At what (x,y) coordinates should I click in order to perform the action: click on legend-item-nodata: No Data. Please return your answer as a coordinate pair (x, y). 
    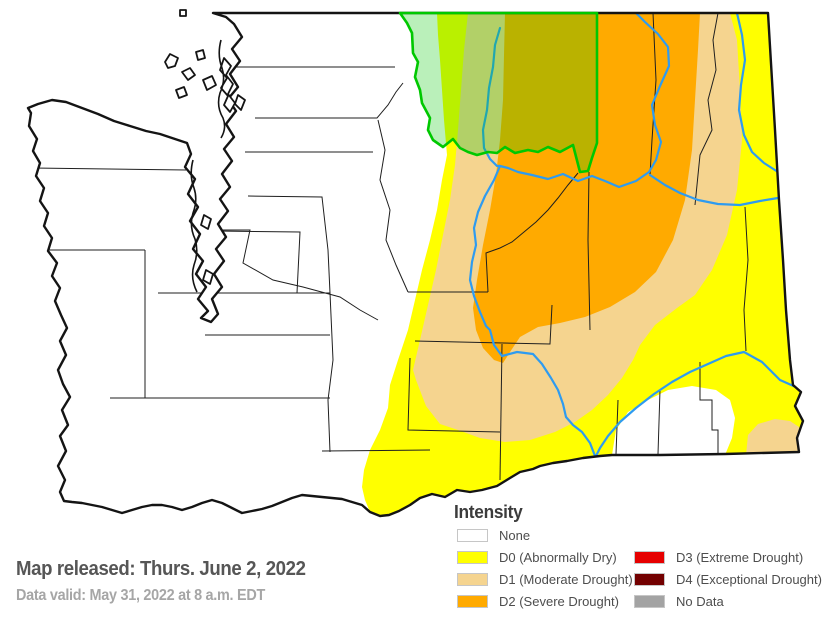
    Looking at the image, I should click on (728, 601).